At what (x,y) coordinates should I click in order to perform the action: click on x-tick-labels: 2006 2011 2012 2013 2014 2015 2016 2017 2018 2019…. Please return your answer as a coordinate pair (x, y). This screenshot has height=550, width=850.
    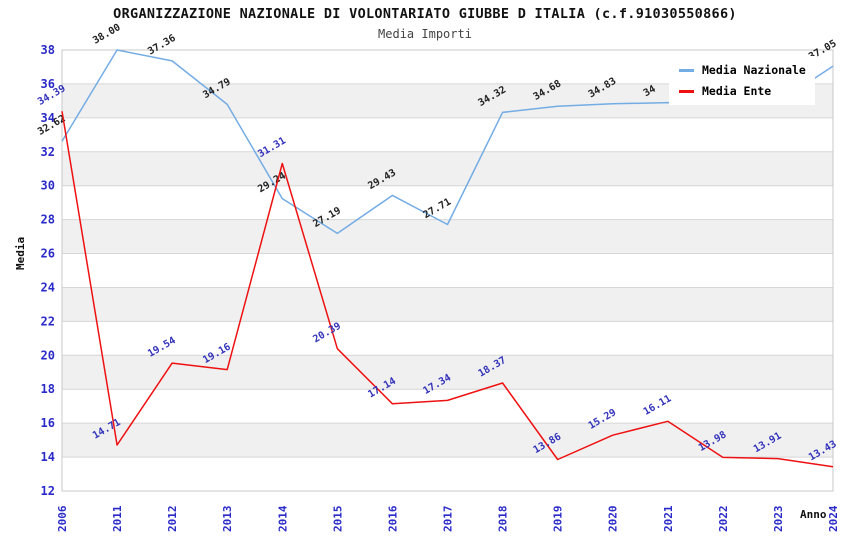
    Looking at the image, I should click on (448, 518).